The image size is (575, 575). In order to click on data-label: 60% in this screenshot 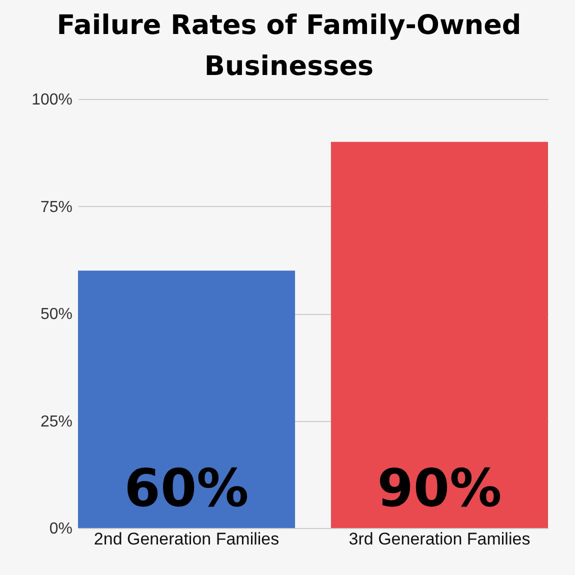, I will do `click(186, 489)`.